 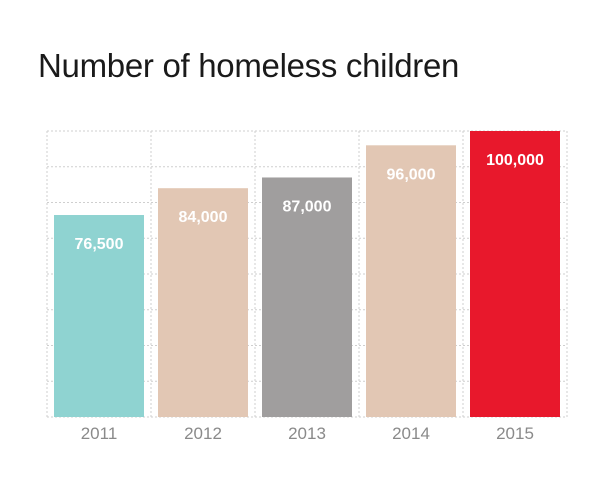 I want to click on x-tick-2011: 2011, so click(x=99, y=433).